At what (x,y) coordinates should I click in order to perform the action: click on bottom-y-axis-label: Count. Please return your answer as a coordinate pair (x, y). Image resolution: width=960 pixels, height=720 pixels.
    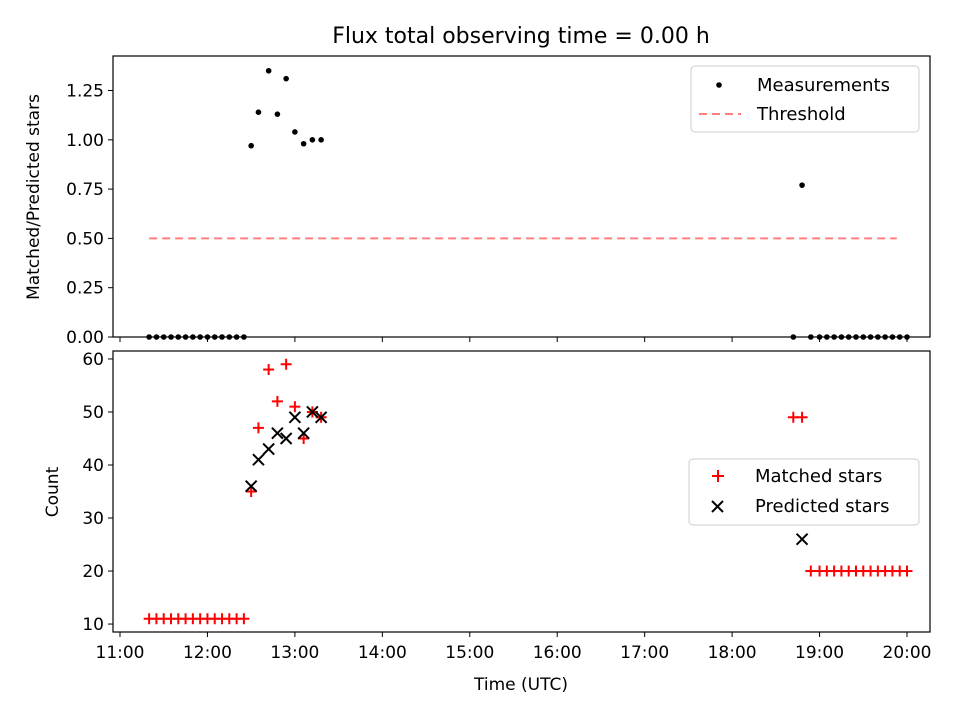
    Looking at the image, I should click on (53, 491).